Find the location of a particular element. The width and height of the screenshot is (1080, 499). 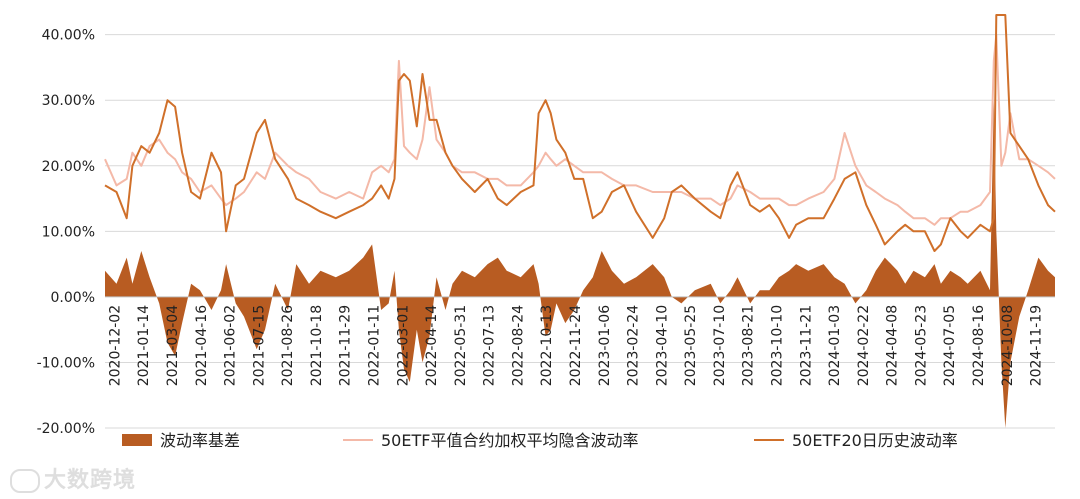

x-tick-label: 2023-11-21 is located at coordinates (806, 345).